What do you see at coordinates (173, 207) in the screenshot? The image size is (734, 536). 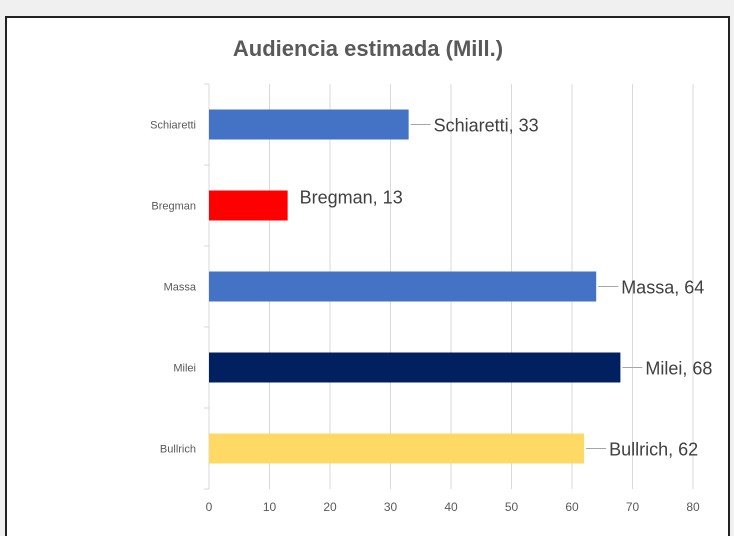 I see `y-category-label: Bregman` at bounding box center [173, 207].